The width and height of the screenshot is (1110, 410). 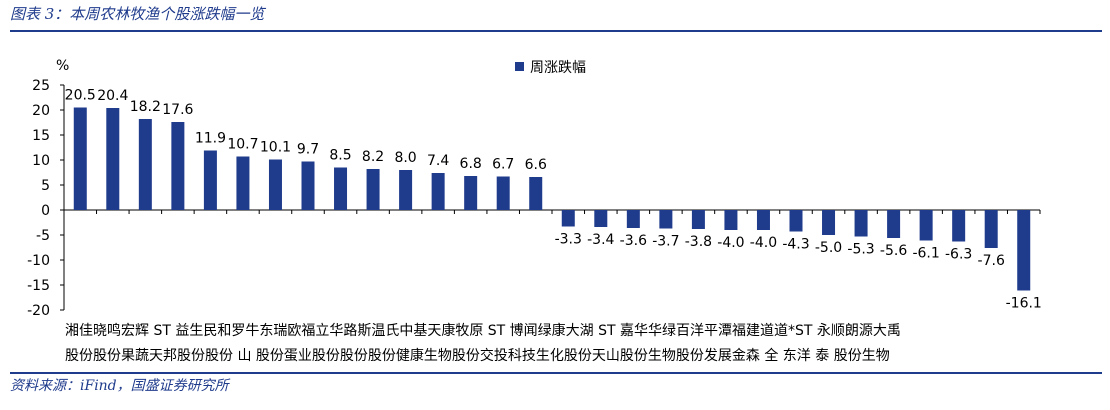 I want to click on y-tick-label: 15, so click(x=41, y=136).